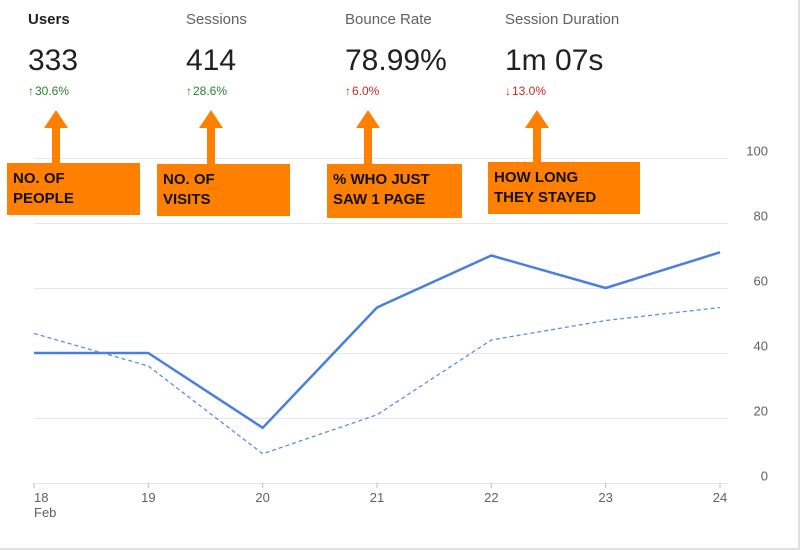 The image size is (800, 550). What do you see at coordinates (761, 346) in the screenshot?
I see `y-tick-label: 40` at bounding box center [761, 346].